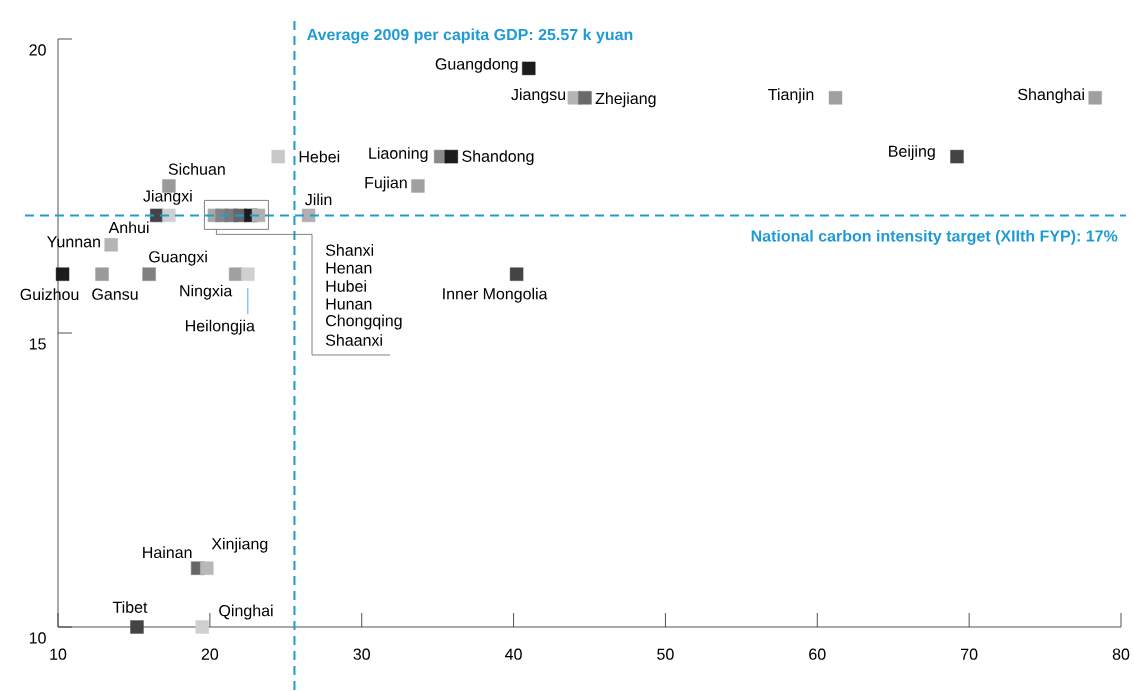 Image resolution: width=1134 pixels, height=691 pixels. I want to click on x-tick-label: 60, so click(817, 654).